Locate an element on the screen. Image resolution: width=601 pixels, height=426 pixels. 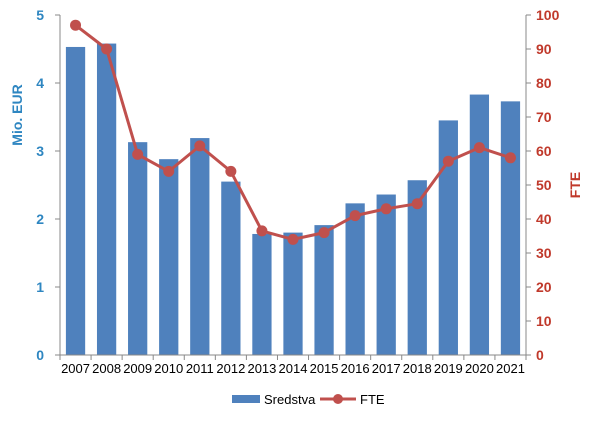
bar-2014 is located at coordinates (293, 293).